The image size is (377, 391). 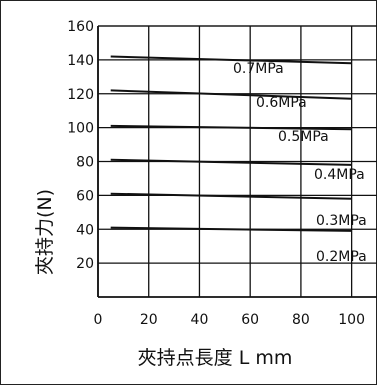 I want to click on x-axis-label: 夾持点長度 L mm, so click(x=215, y=358).